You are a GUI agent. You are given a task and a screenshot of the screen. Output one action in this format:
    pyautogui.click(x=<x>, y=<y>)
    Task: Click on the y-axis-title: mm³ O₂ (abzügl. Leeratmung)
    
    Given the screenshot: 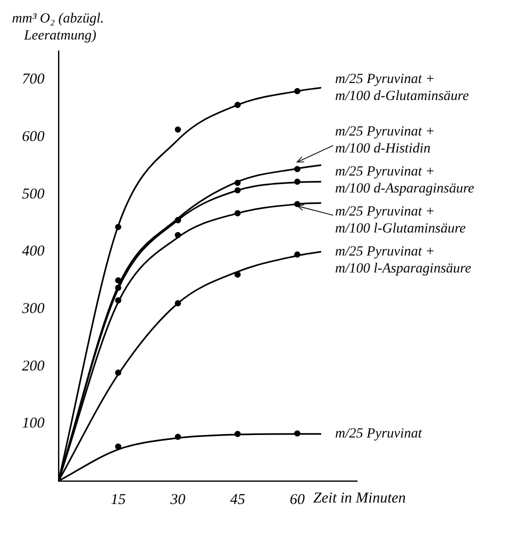 What is the action you would take?
    pyautogui.click(x=58, y=28)
    